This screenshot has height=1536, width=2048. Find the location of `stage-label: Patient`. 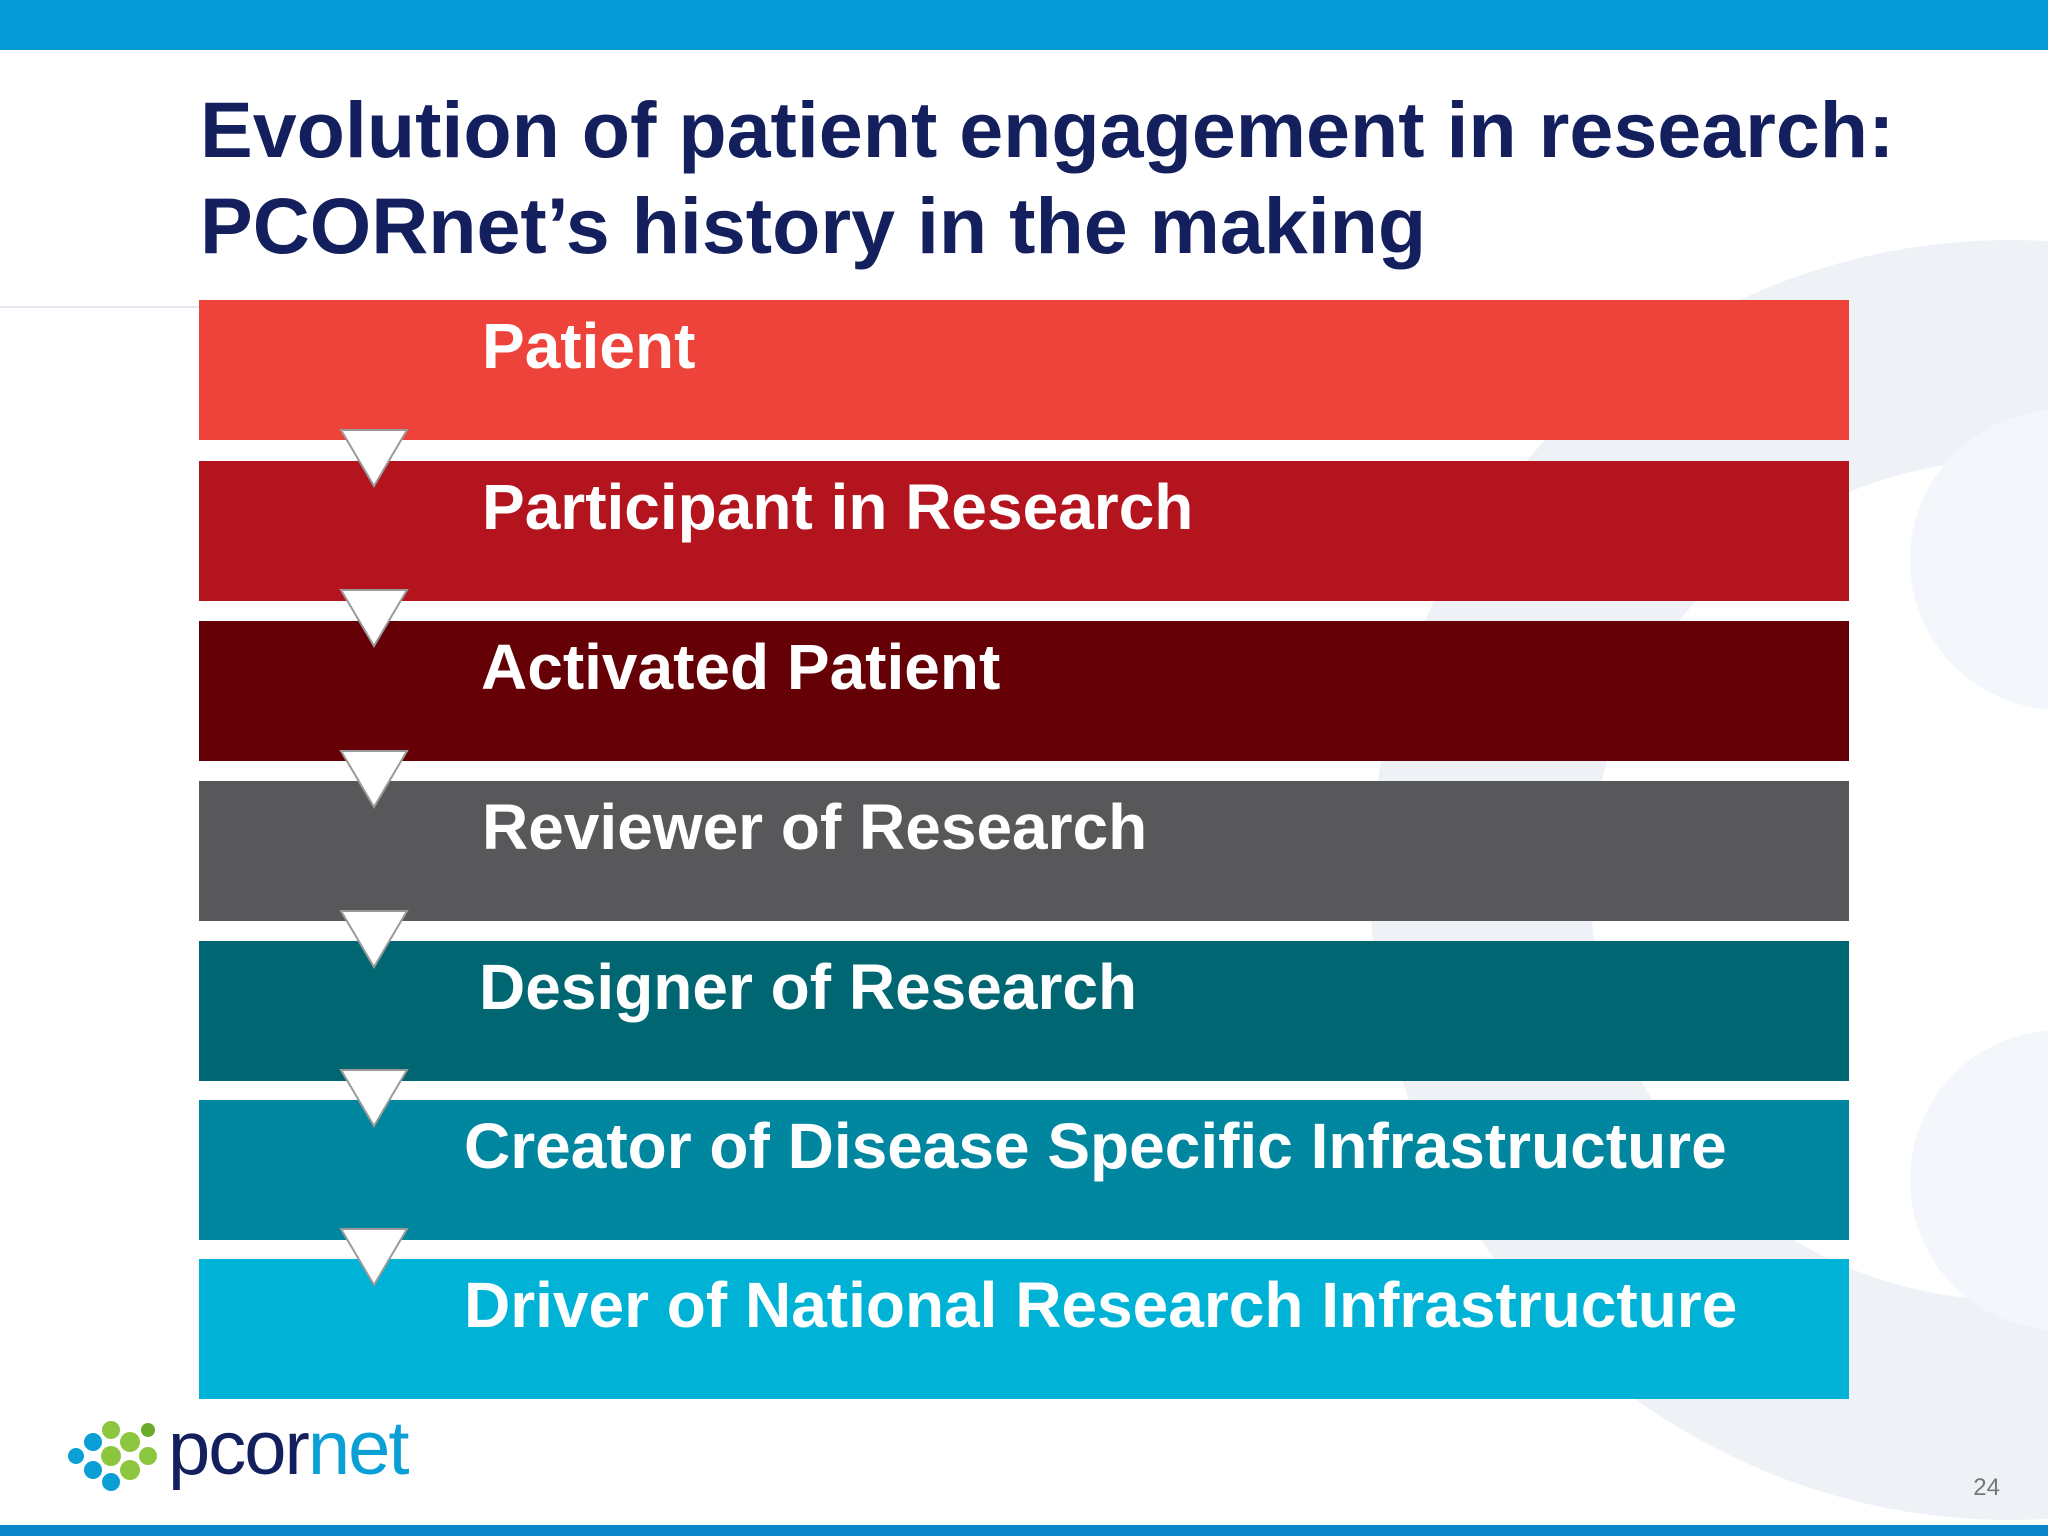

stage-label: Patient is located at coordinates (589, 346).